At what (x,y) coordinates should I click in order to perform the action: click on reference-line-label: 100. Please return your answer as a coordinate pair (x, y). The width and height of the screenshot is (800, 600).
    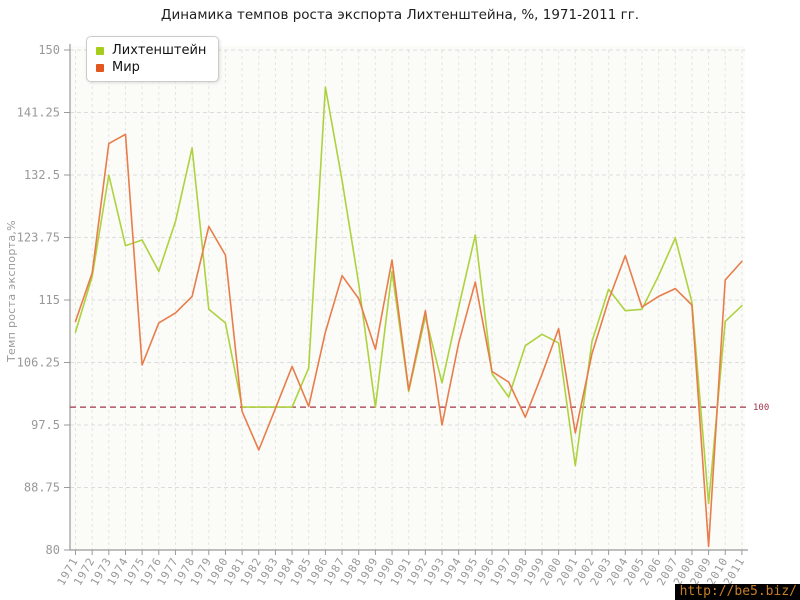
    Looking at the image, I should click on (761, 408).